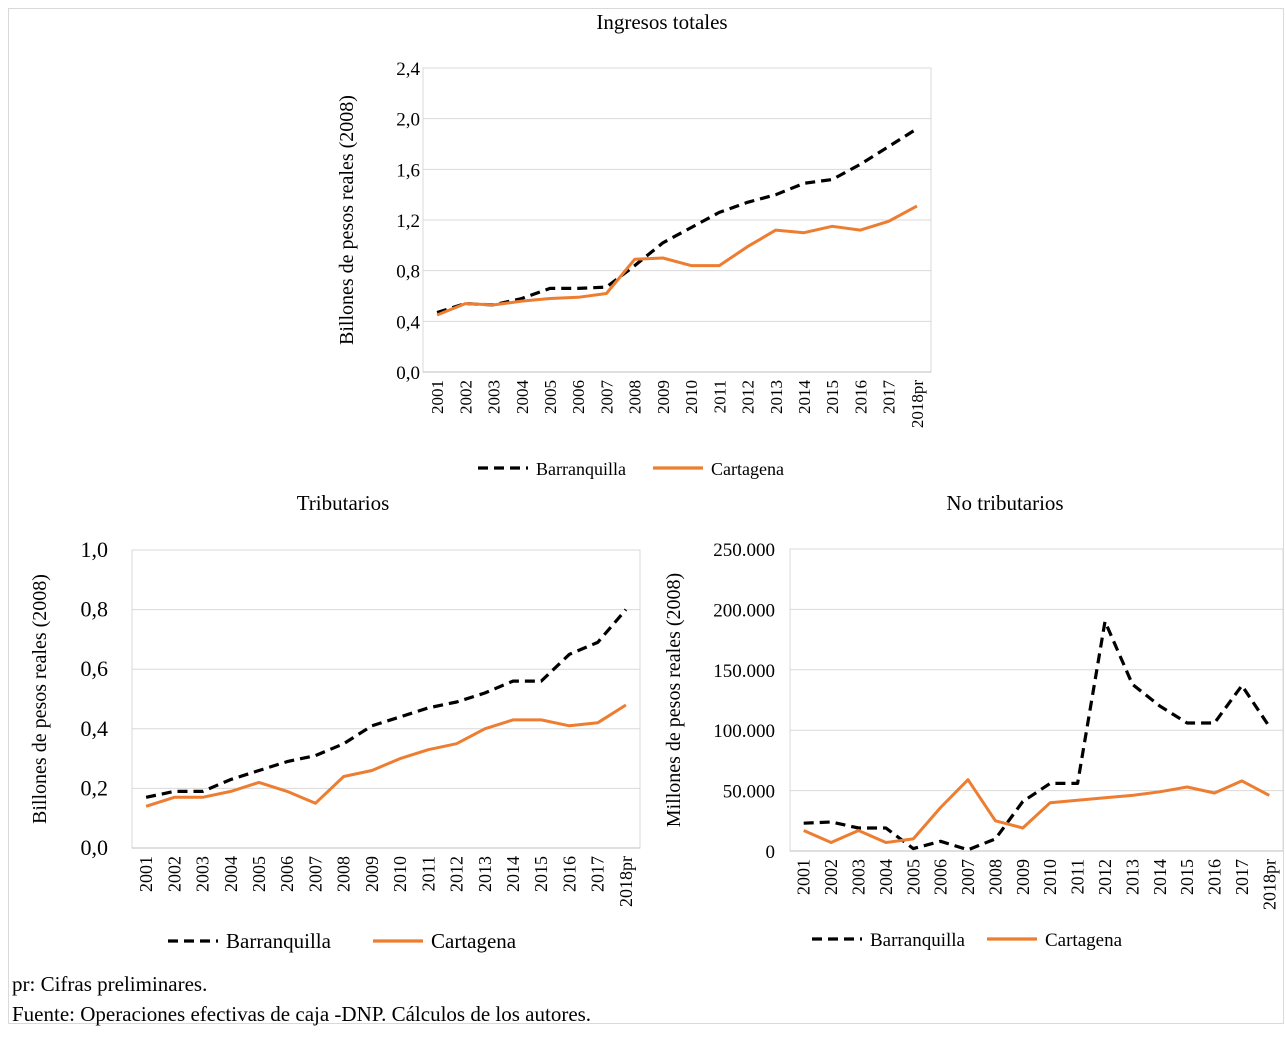  I want to click on y-tick-label-2-4: 200.000, so click(744, 610).